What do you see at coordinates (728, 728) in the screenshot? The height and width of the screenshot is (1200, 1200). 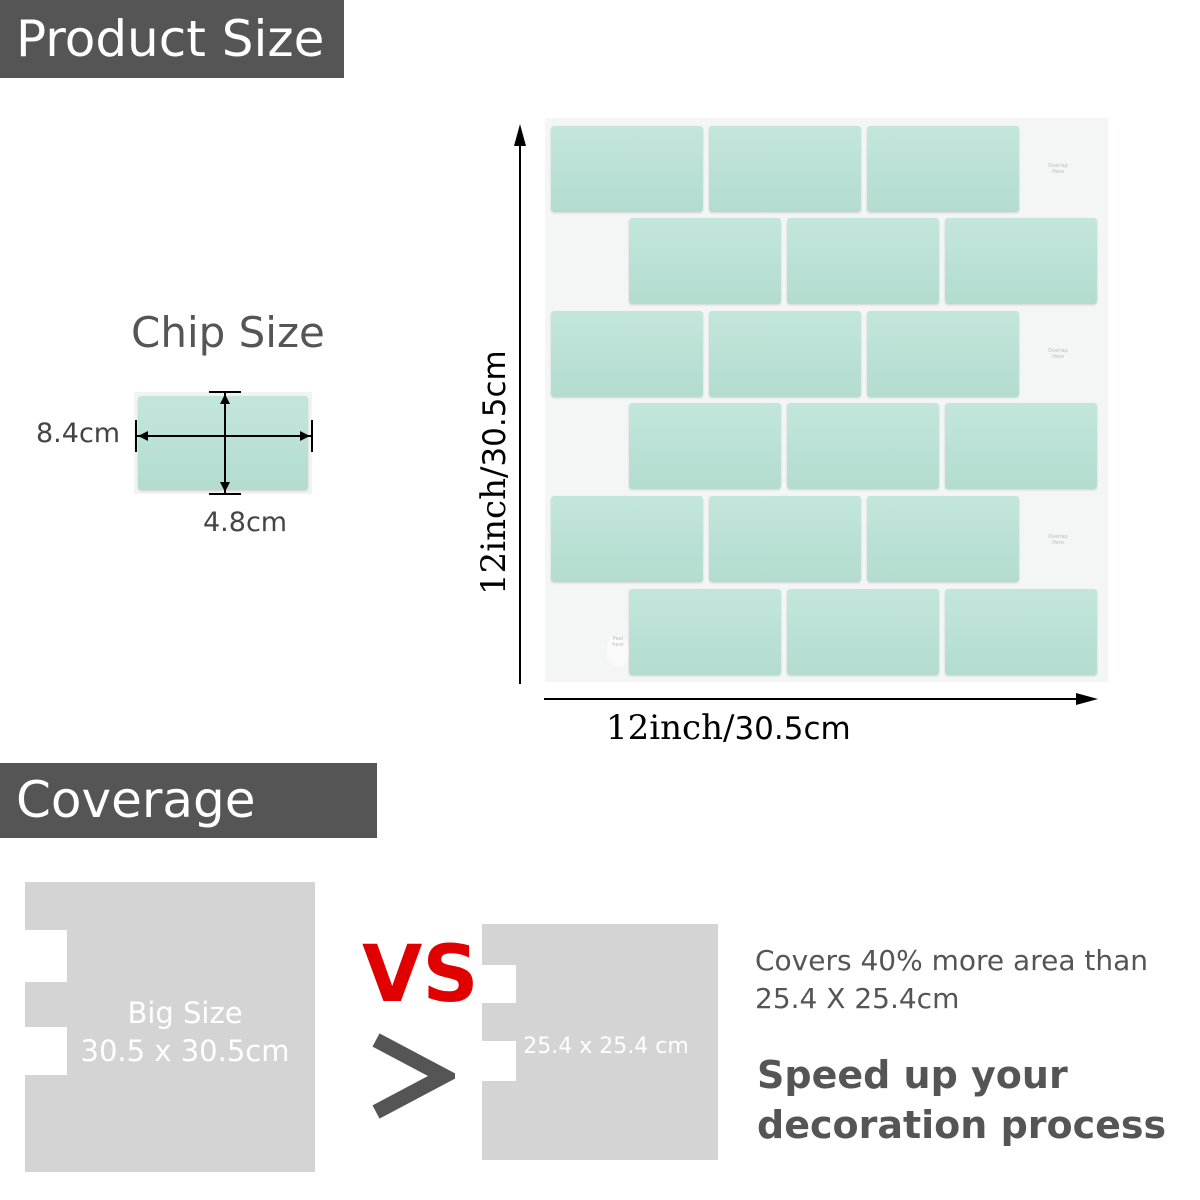 I see `horizontal-dimension-label: 12inch/30.5cm` at bounding box center [728, 728].